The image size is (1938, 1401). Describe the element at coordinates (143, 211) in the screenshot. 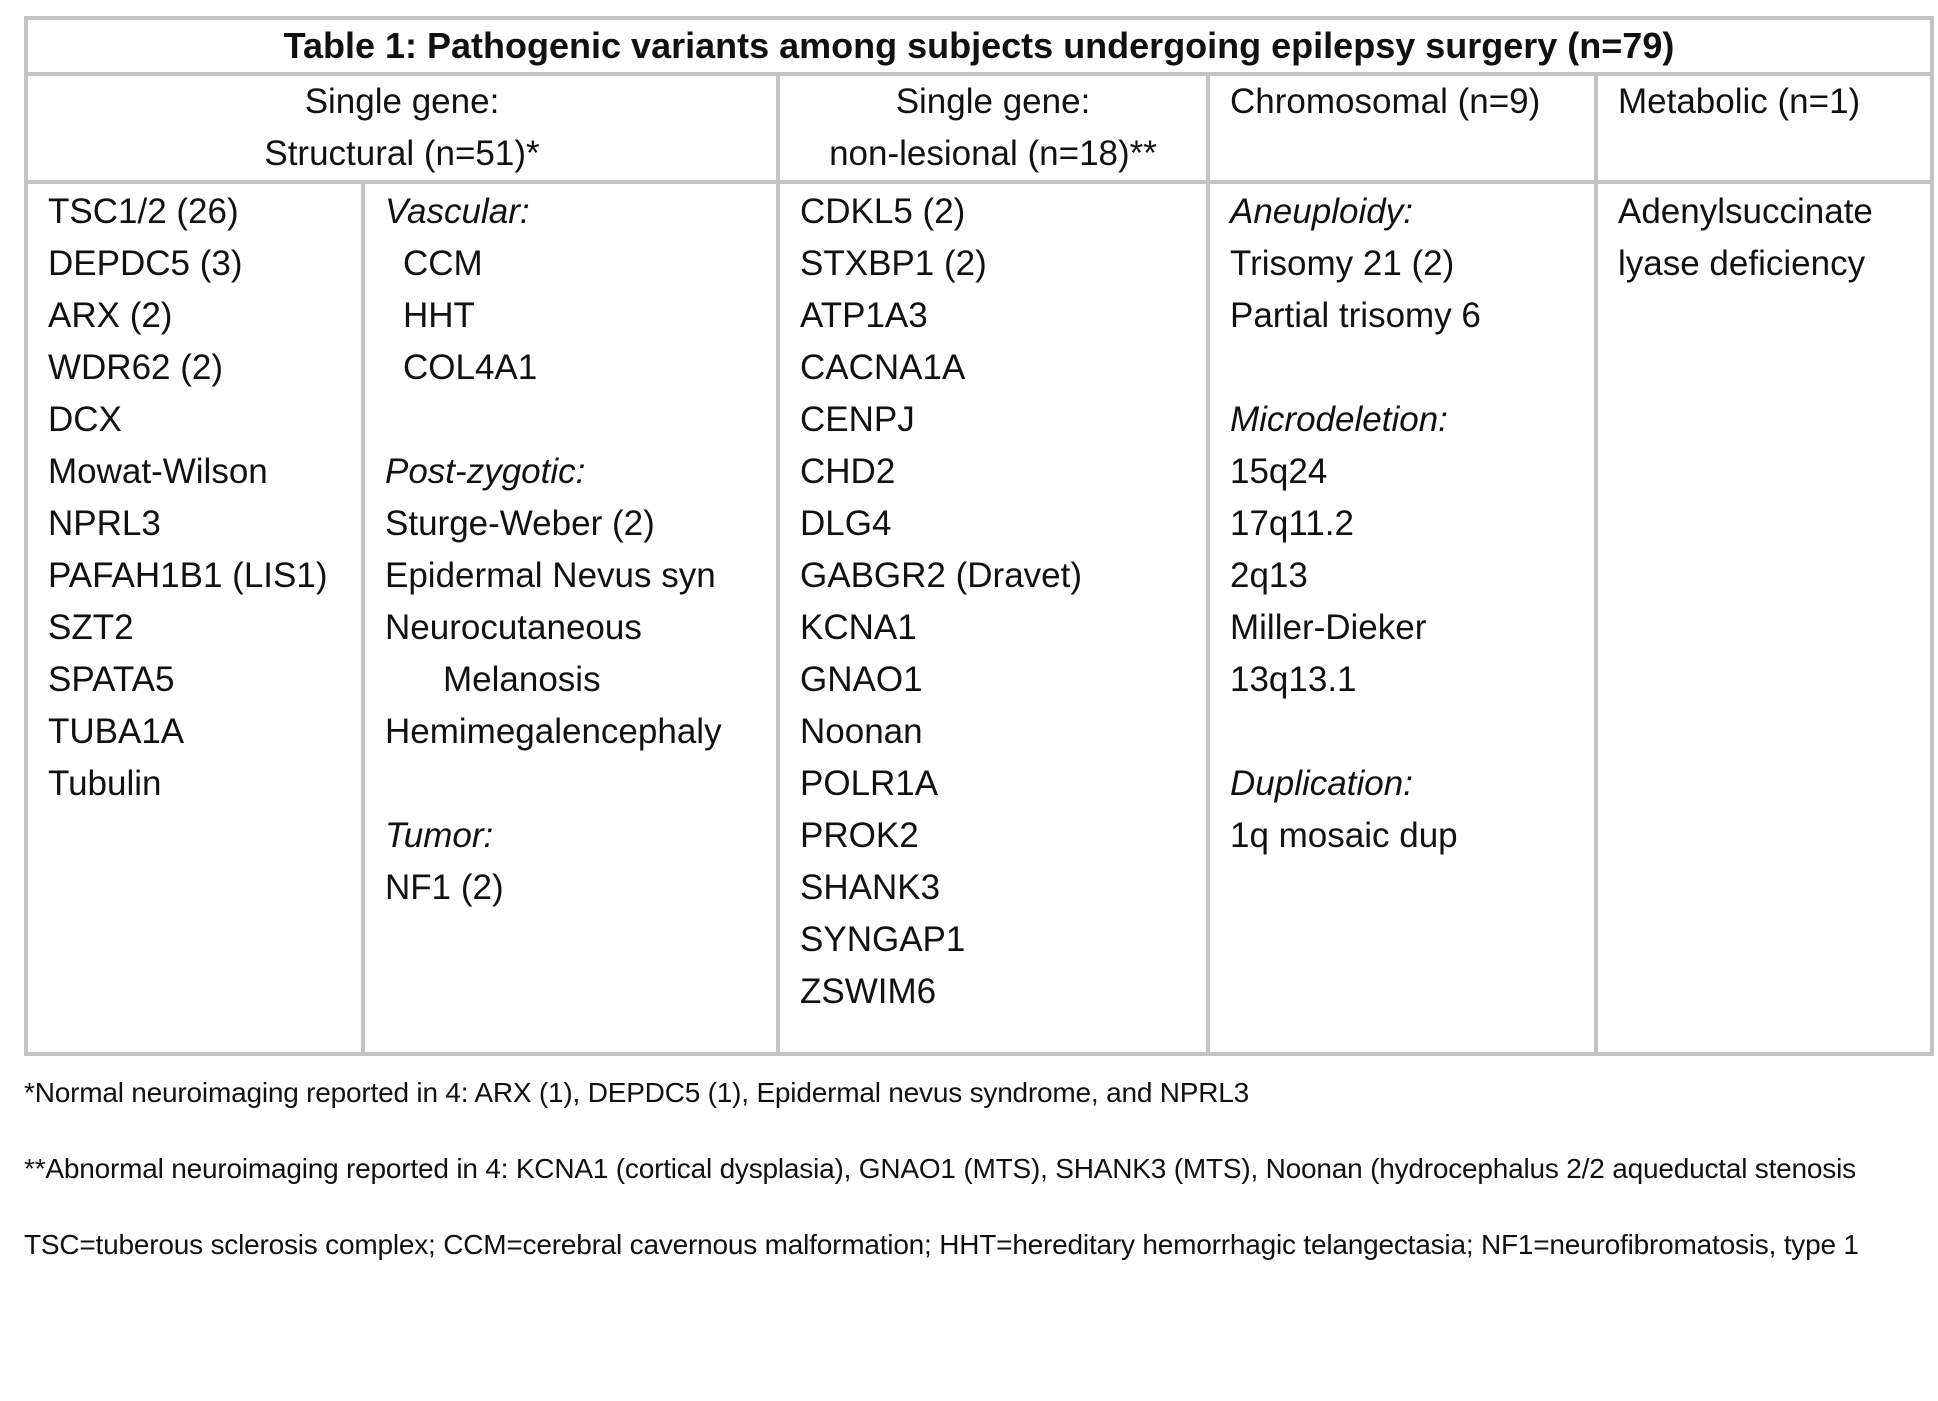

I see `list-item: TSC1/2 (26)` at that location.